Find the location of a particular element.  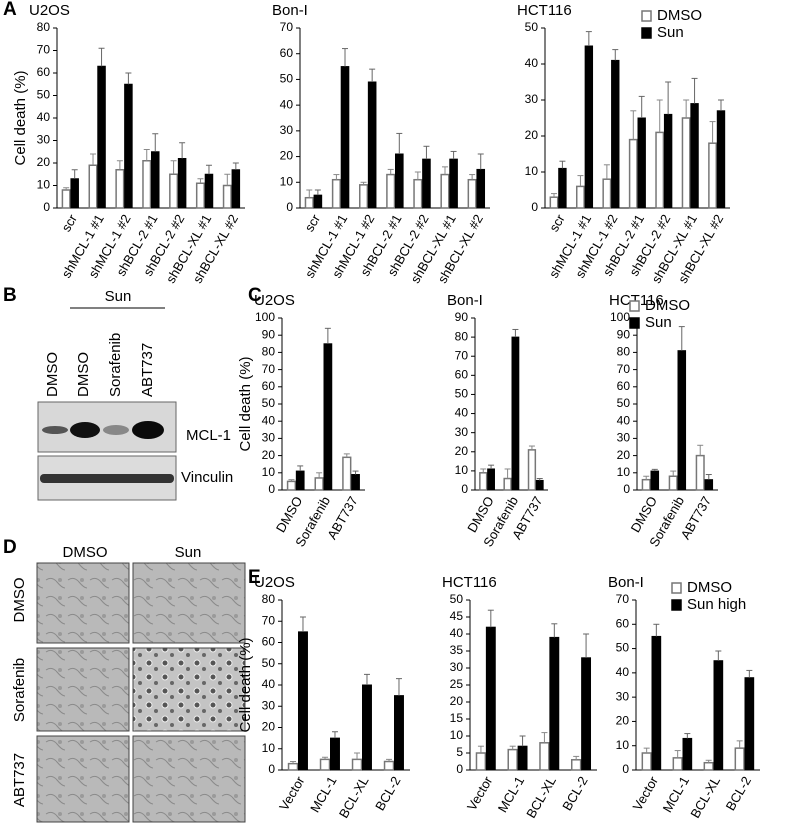

y-tick-label: 80 is located at coordinates (624, 352).